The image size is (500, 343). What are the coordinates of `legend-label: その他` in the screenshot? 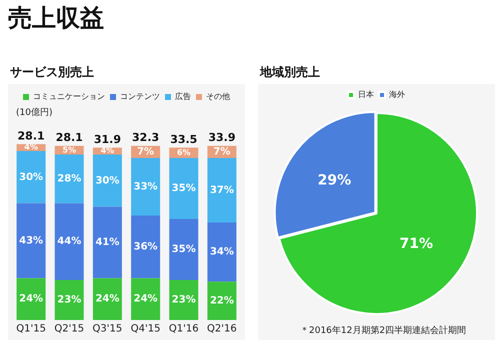 It's located at (218, 97).